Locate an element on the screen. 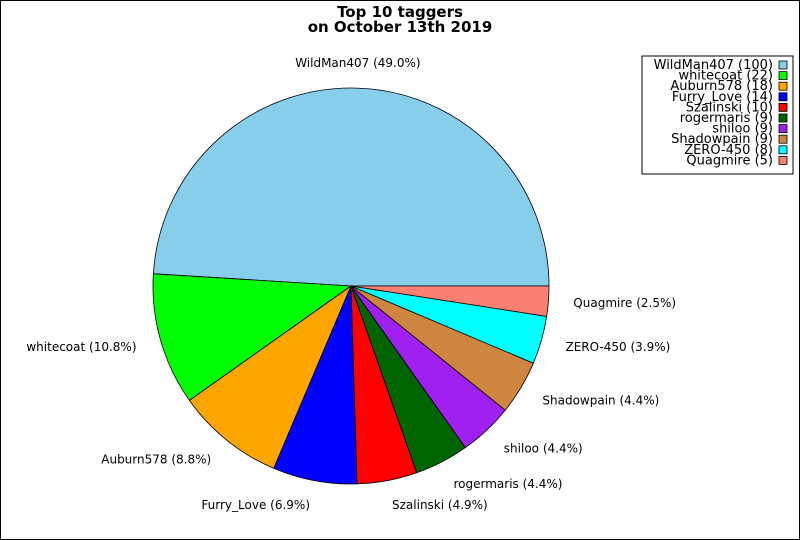  legend-entry-furry_love: Furry_Love (14) is located at coordinates (722, 97).